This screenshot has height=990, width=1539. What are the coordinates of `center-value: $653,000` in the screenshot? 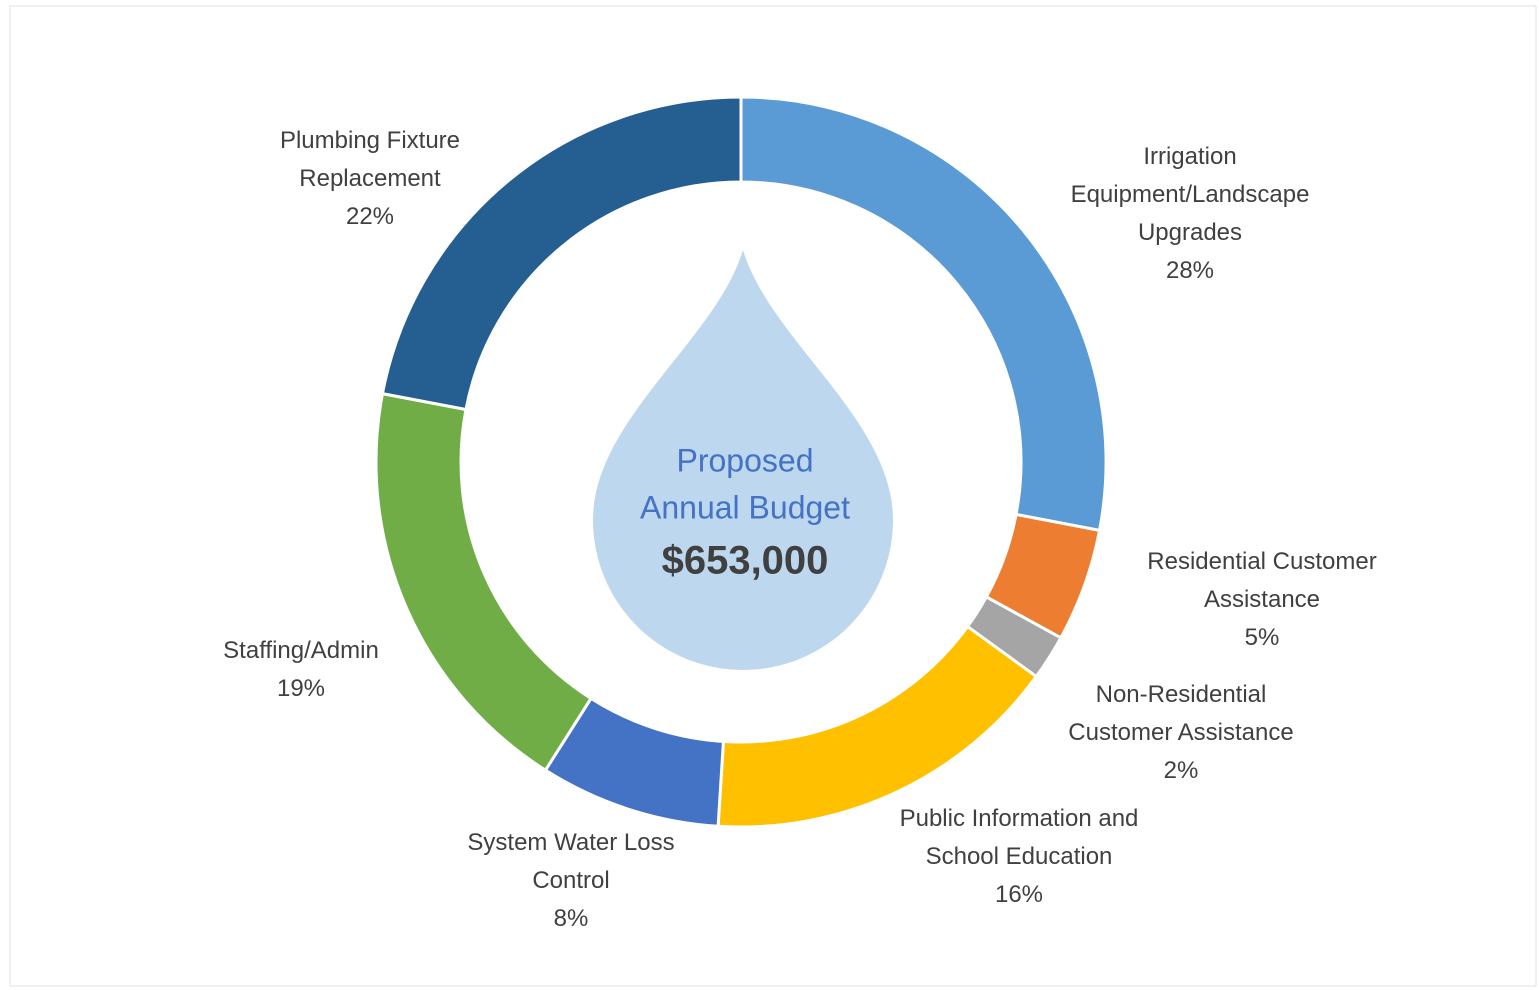 It's located at (745, 561).